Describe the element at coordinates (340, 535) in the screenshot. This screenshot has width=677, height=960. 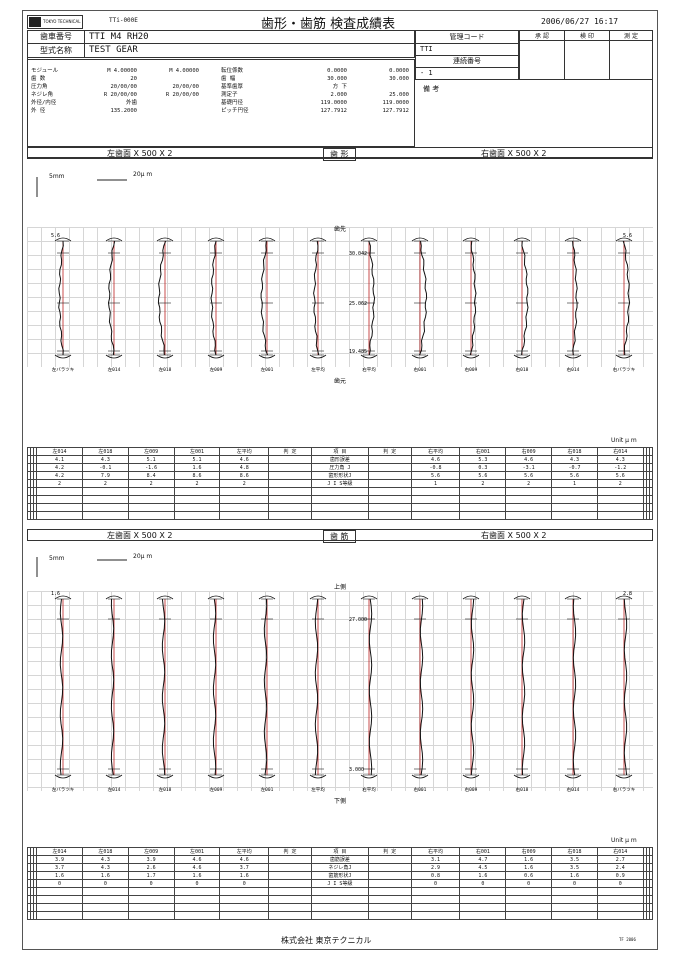
I see `lead-section-bar` at that location.